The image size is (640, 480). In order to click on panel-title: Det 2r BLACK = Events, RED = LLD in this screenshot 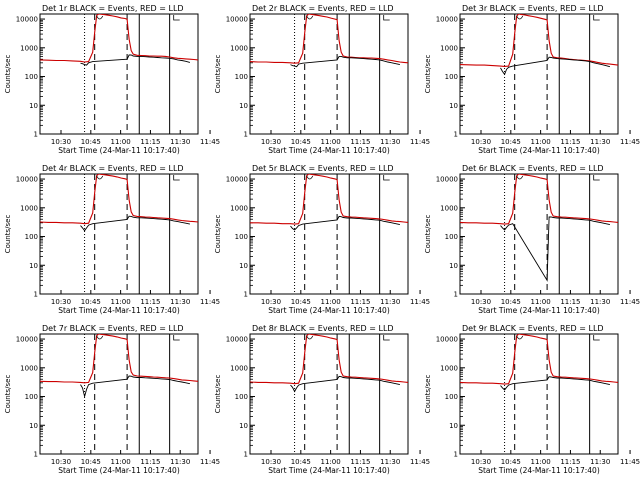, I will do `click(323, 8)`.